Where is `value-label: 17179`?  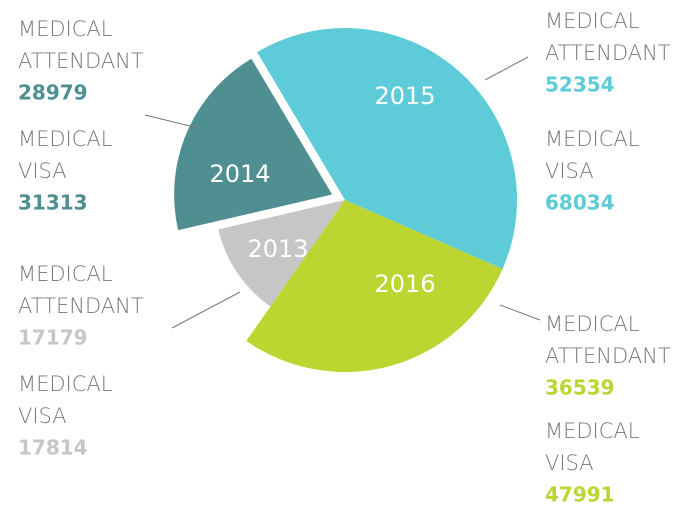
value-label: 17179 is located at coordinates (53, 338).